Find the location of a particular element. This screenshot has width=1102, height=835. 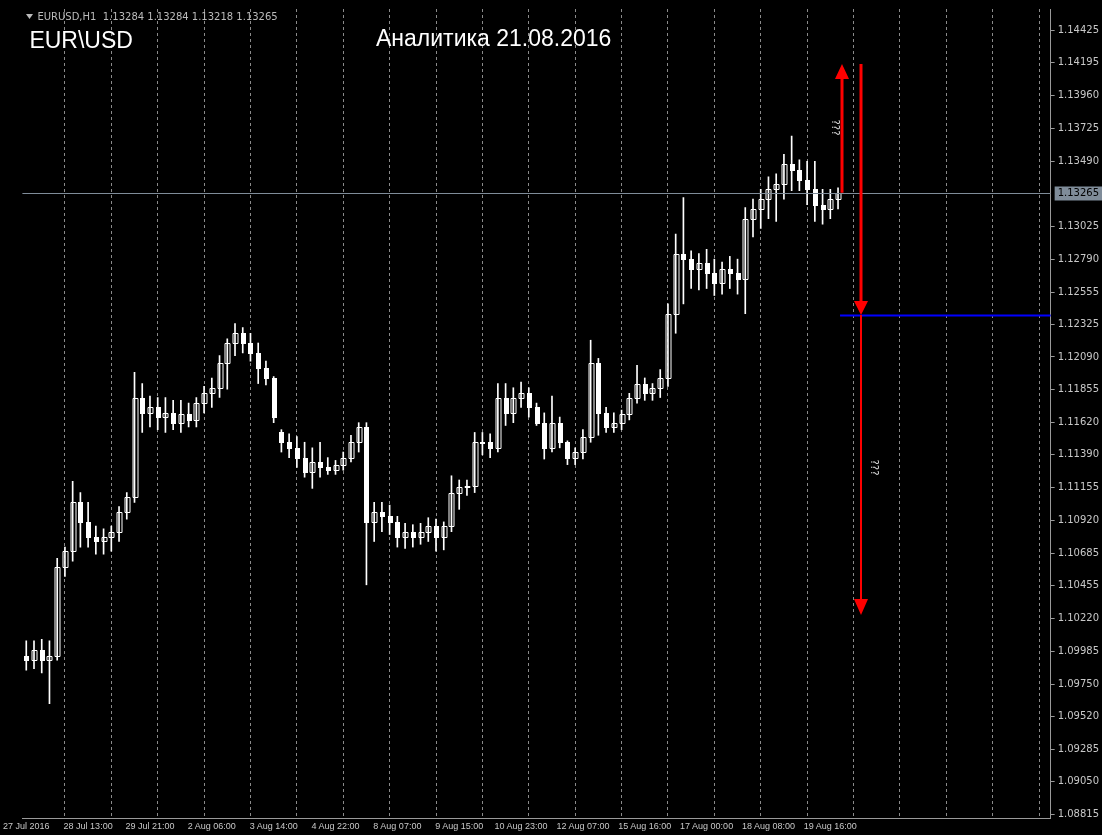

x-tick-label: 18 Aug 08:00 is located at coordinates (768, 826).